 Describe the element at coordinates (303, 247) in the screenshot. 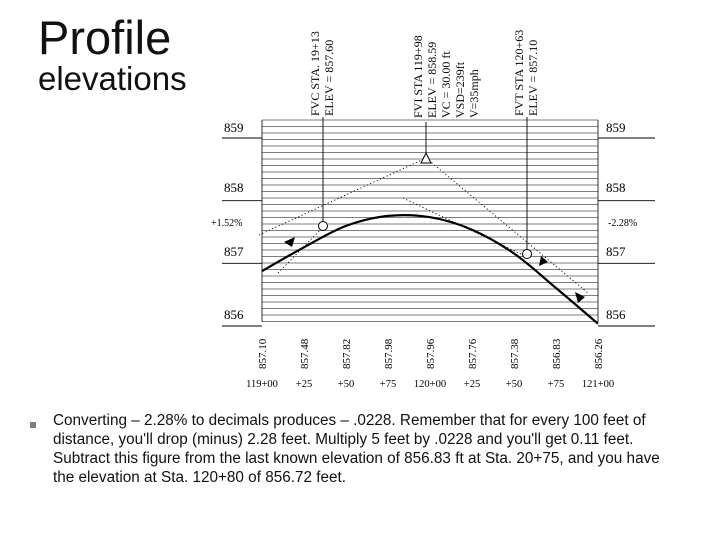

I see `grade-line-ext-left` at that location.